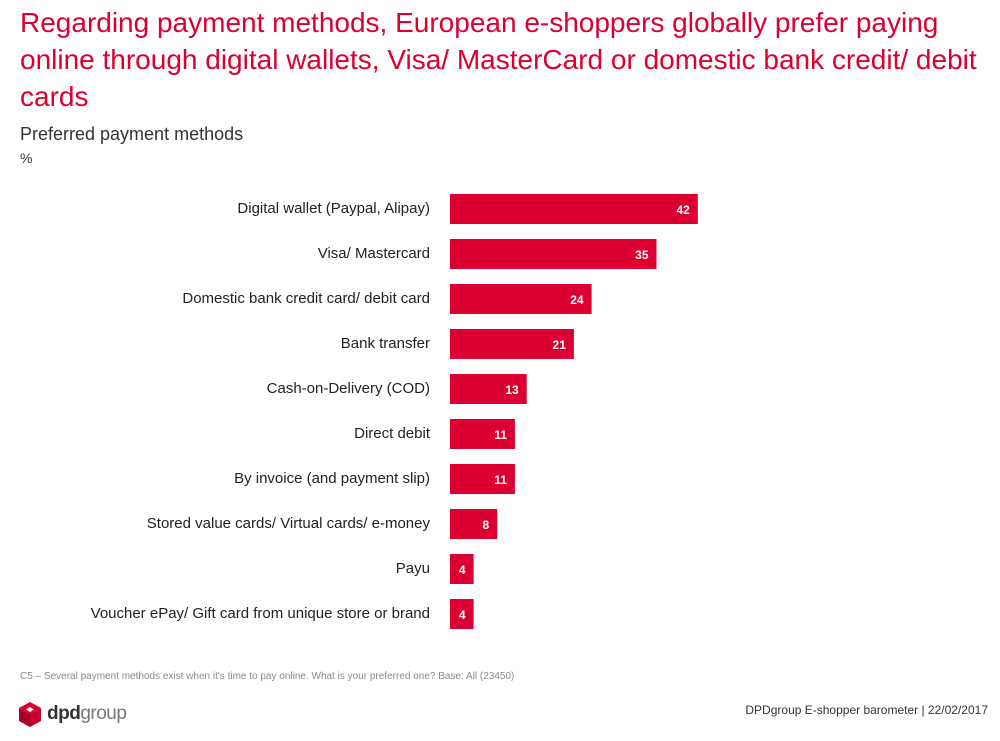 Image resolution: width=1000 pixels, height=741 pixels. Describe the element at coordinates (30, 714) in the screenshot. I see `dpd-cube-icon` at that location.